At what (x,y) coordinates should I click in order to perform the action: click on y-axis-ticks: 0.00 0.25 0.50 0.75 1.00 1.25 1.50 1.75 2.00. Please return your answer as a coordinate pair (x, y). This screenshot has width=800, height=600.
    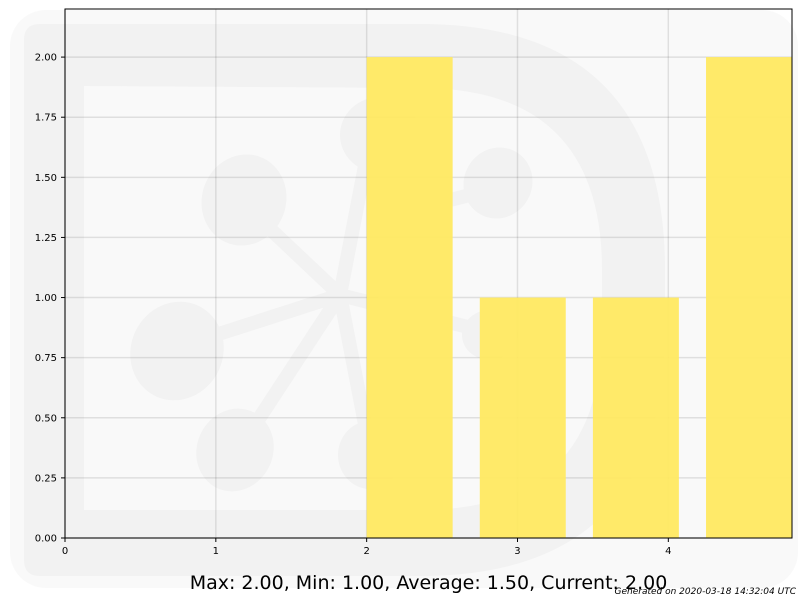
    Looking at the image, I should click on (50, 299).